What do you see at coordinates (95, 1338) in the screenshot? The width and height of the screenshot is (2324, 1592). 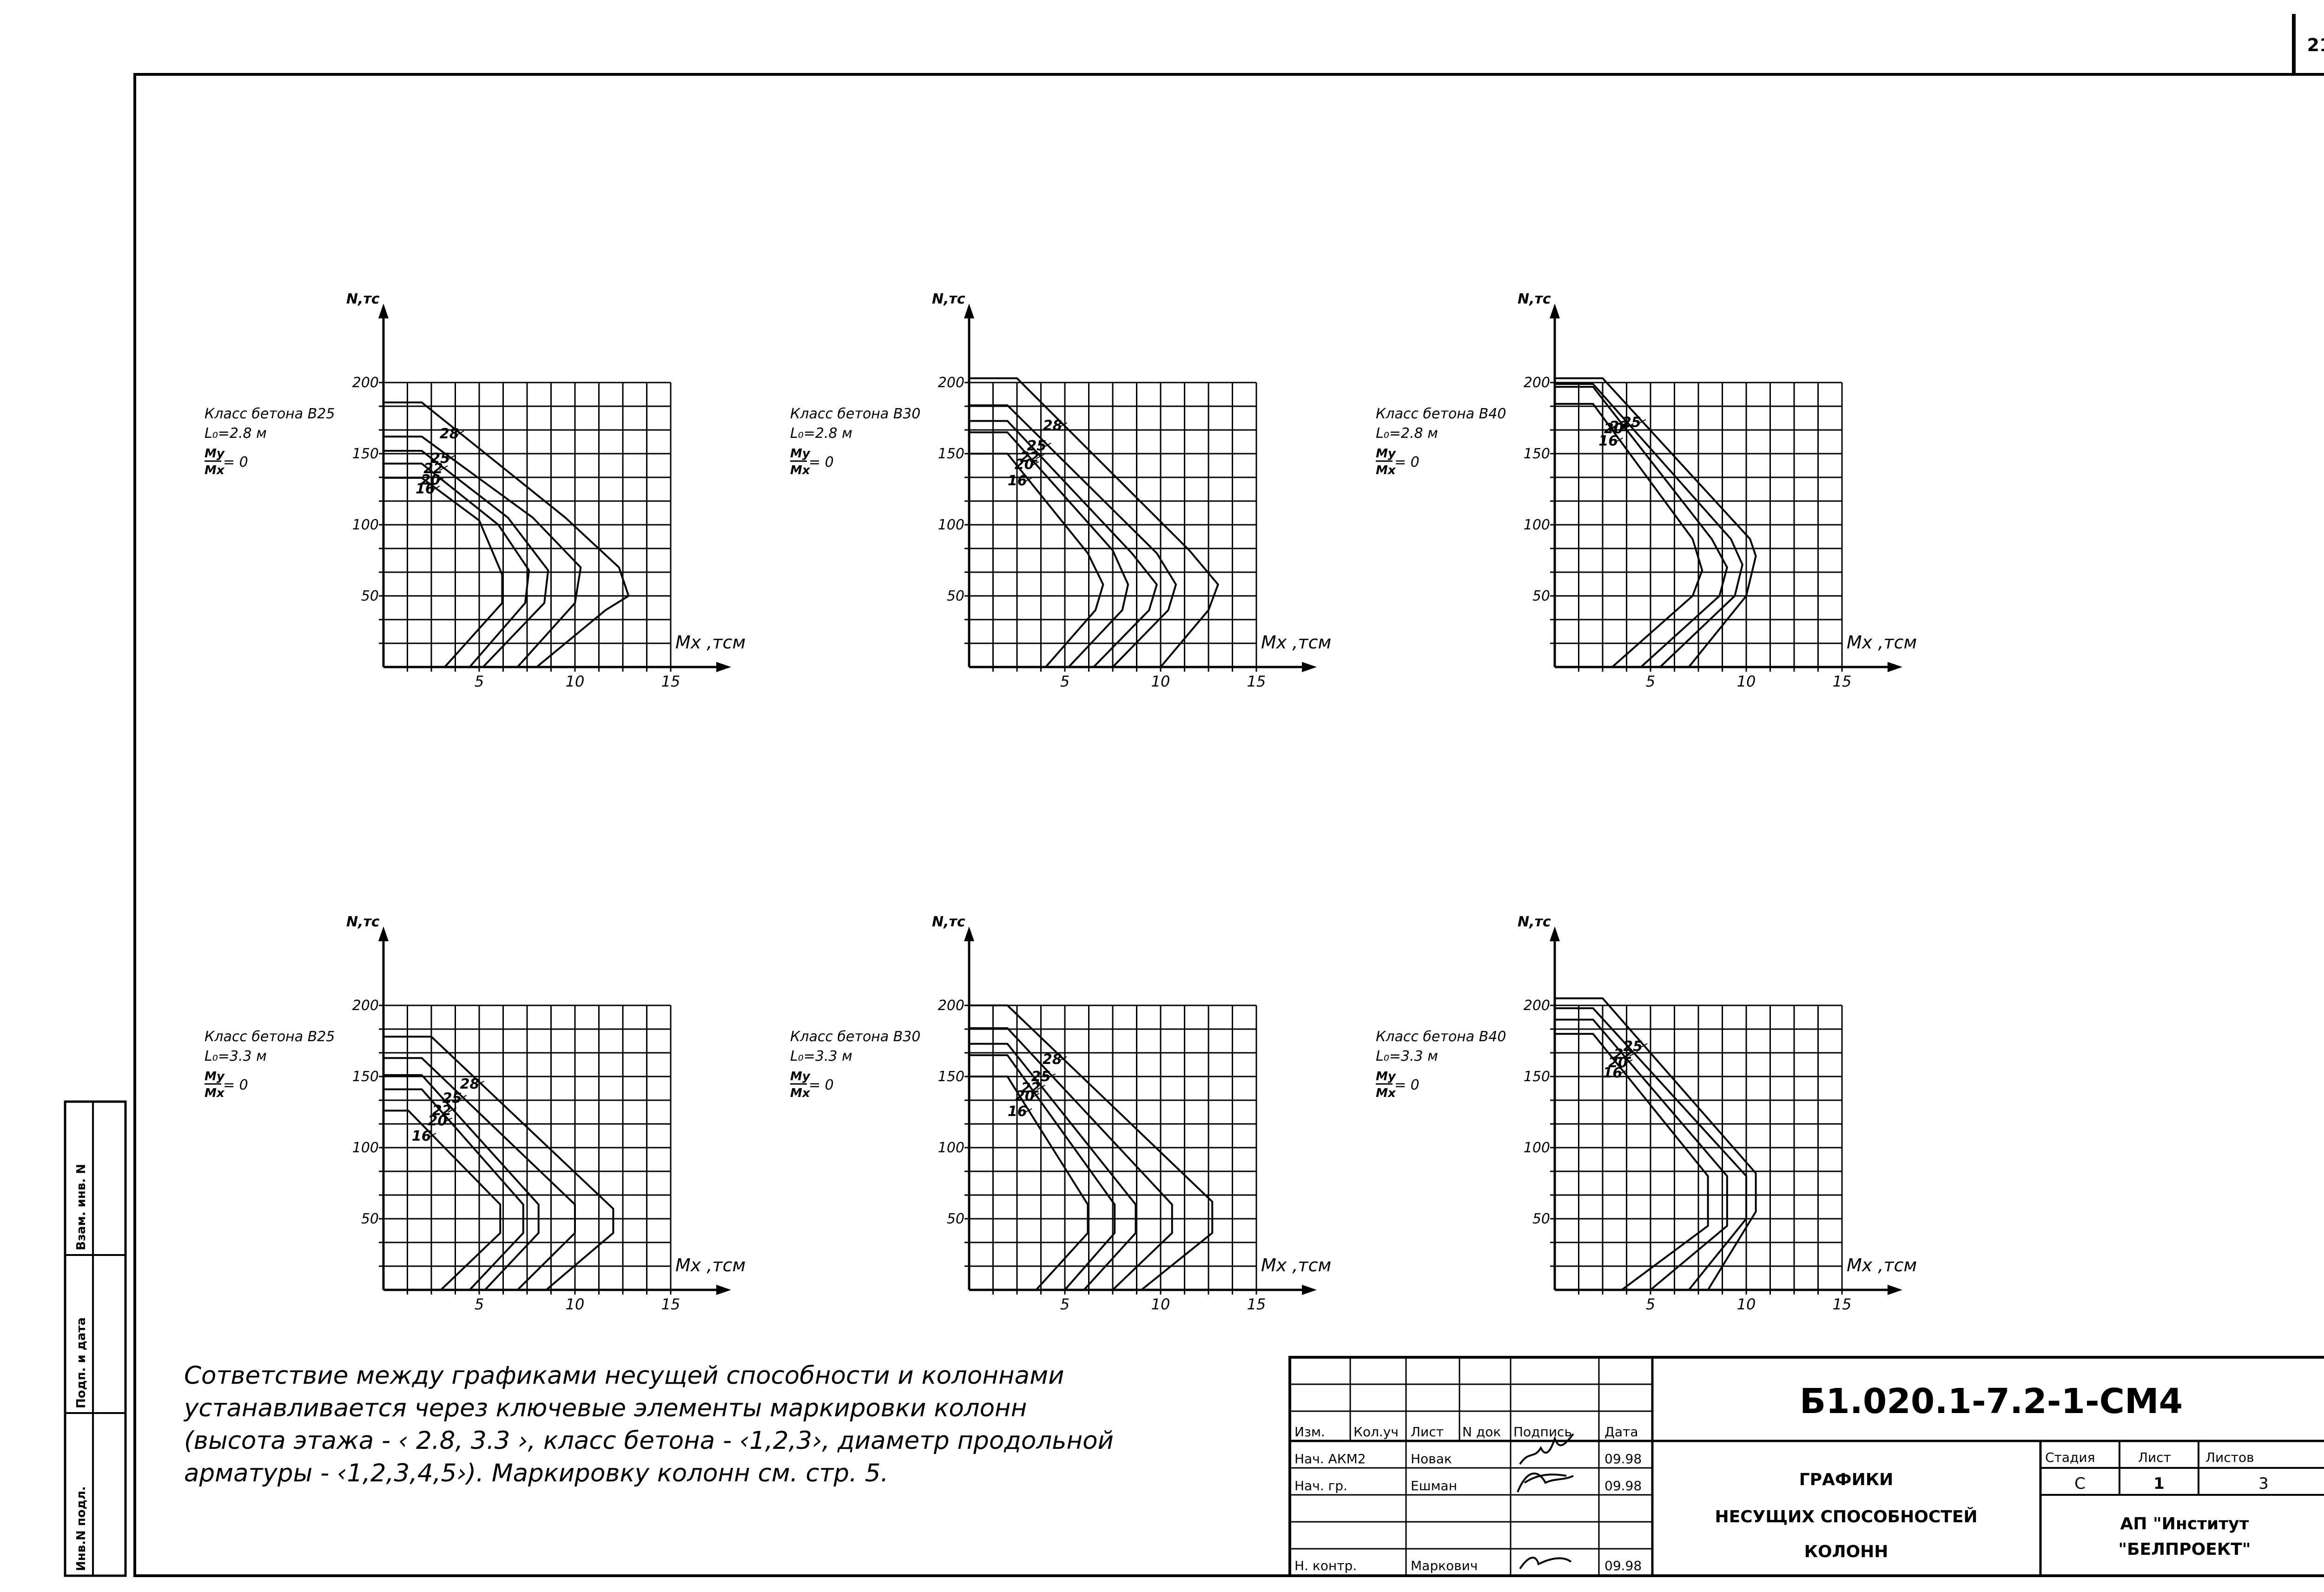 I see `side-stamp: Взам. инв. N Подп. и дата Инв.N подл.` at bounding box center [95, 1338].